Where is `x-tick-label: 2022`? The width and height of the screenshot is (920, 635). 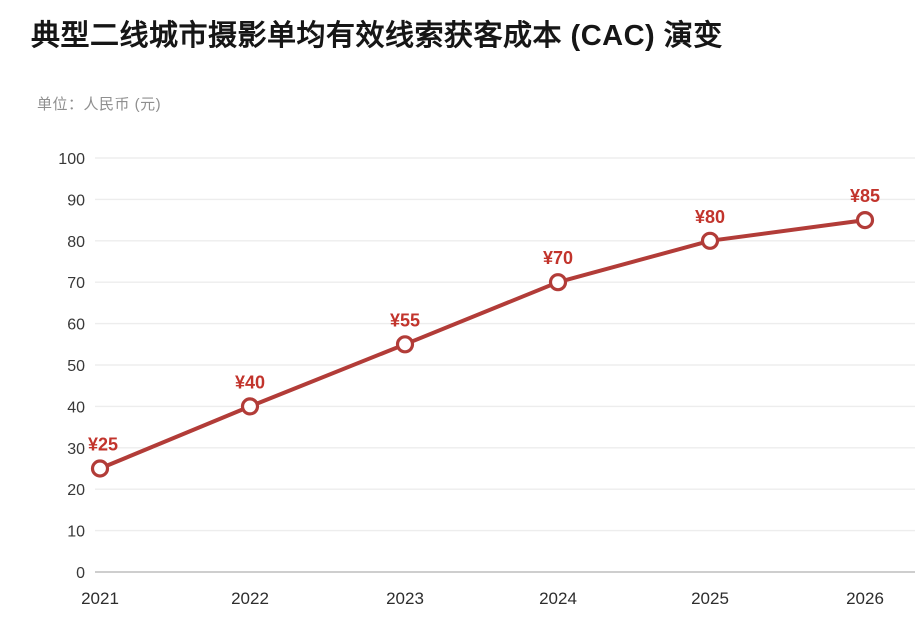 x-tick-label: 2022 is located at coordinates (250, 598).